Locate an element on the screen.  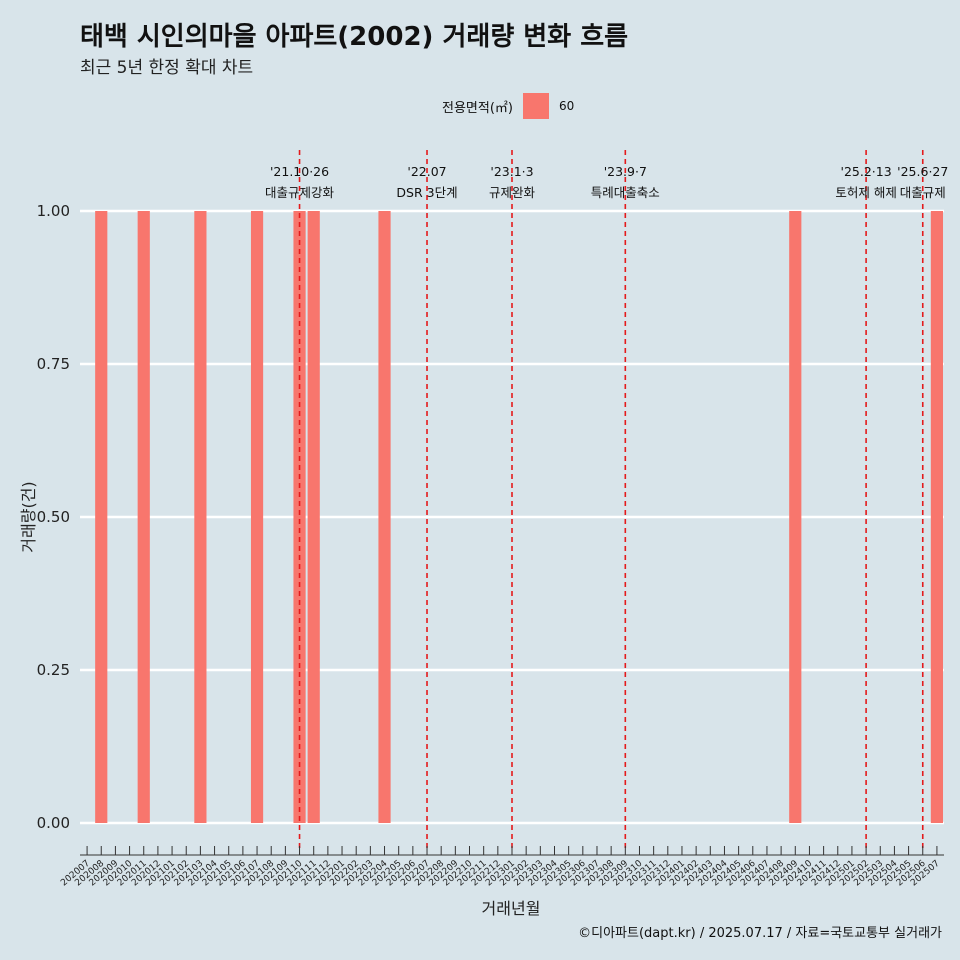
annotation-label: 규제완화 is located at coordinates (512, 192).